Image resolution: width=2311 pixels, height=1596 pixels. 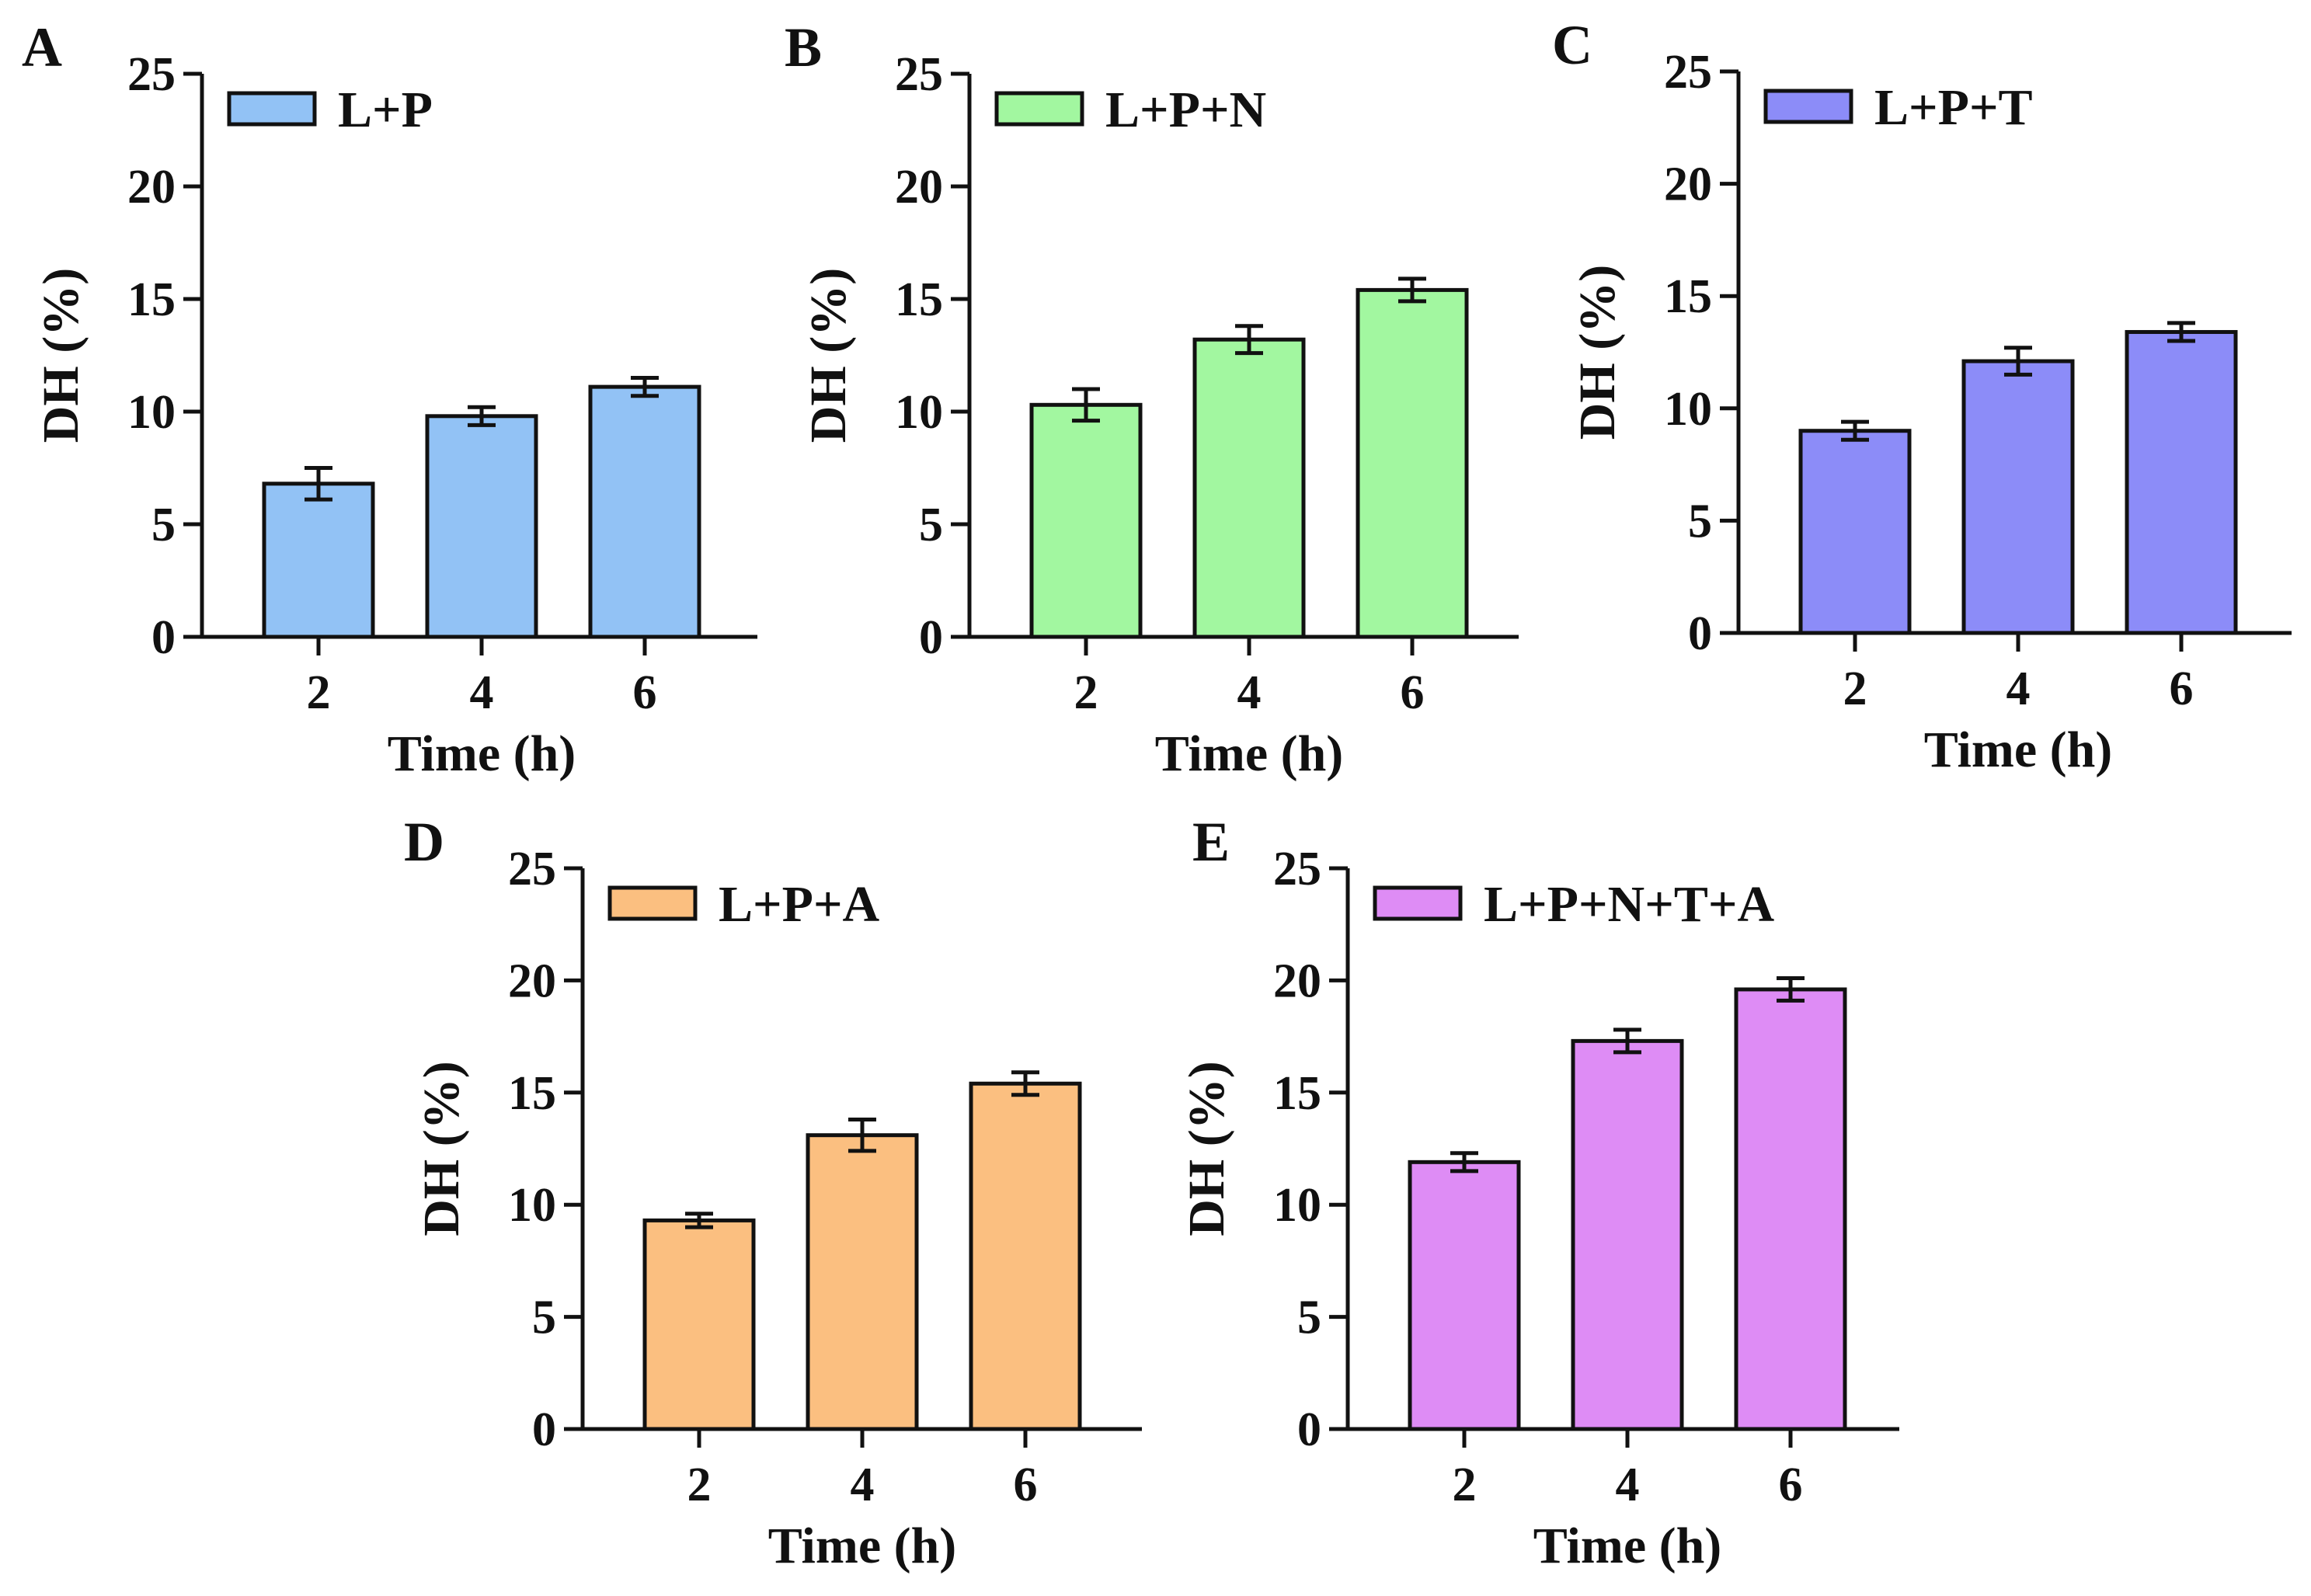 I want to click on panel-letter: B, so click(x=803, y=47).